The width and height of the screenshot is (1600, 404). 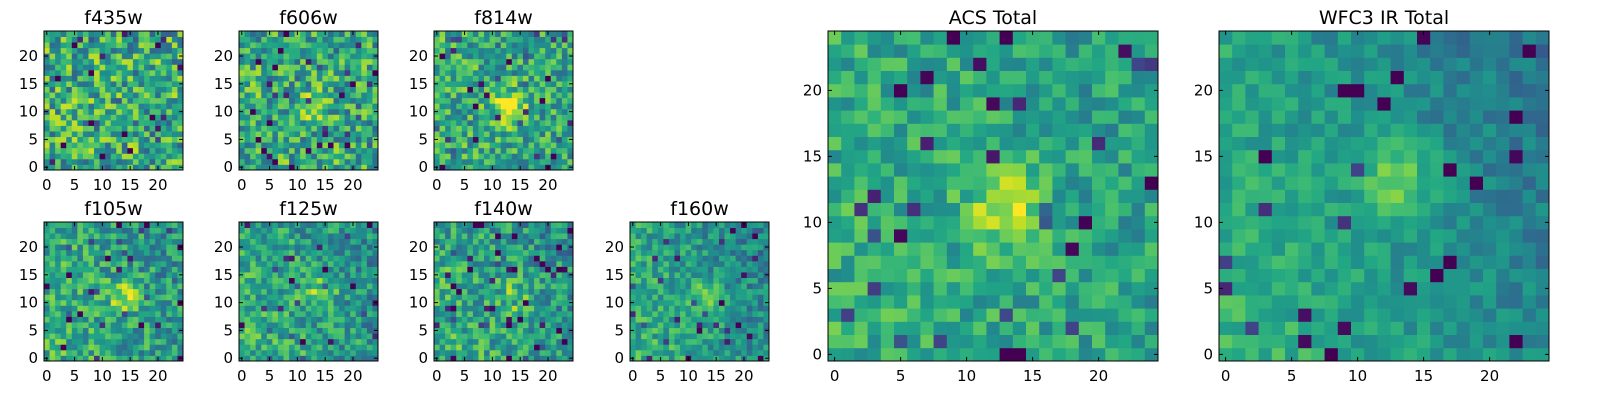 What do you see at coordinates (297, 376) in the screenshot?
I see `x-tick-label: 10` at bounding box center [297, 376].